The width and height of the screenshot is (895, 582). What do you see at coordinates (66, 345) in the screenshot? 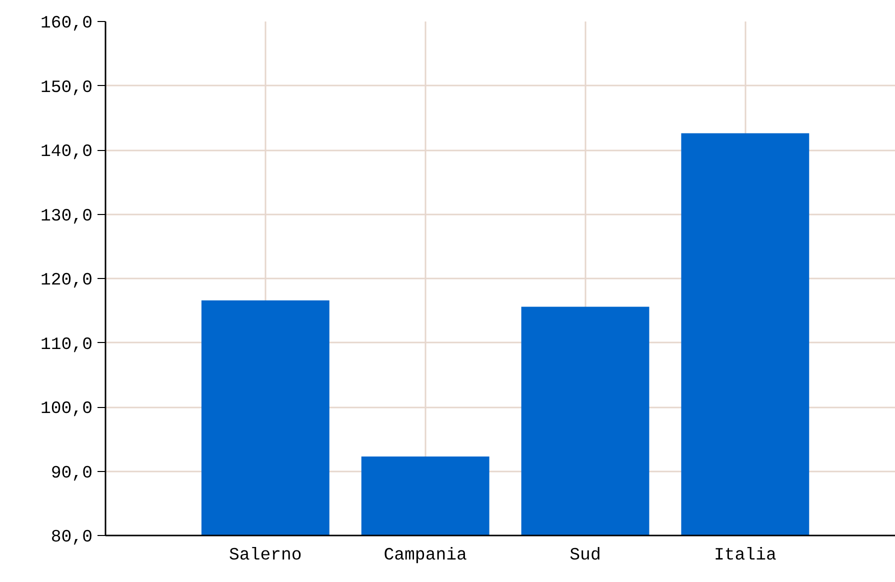
I see `y-tick-label: 110,0` at bounding box center [66, 345].